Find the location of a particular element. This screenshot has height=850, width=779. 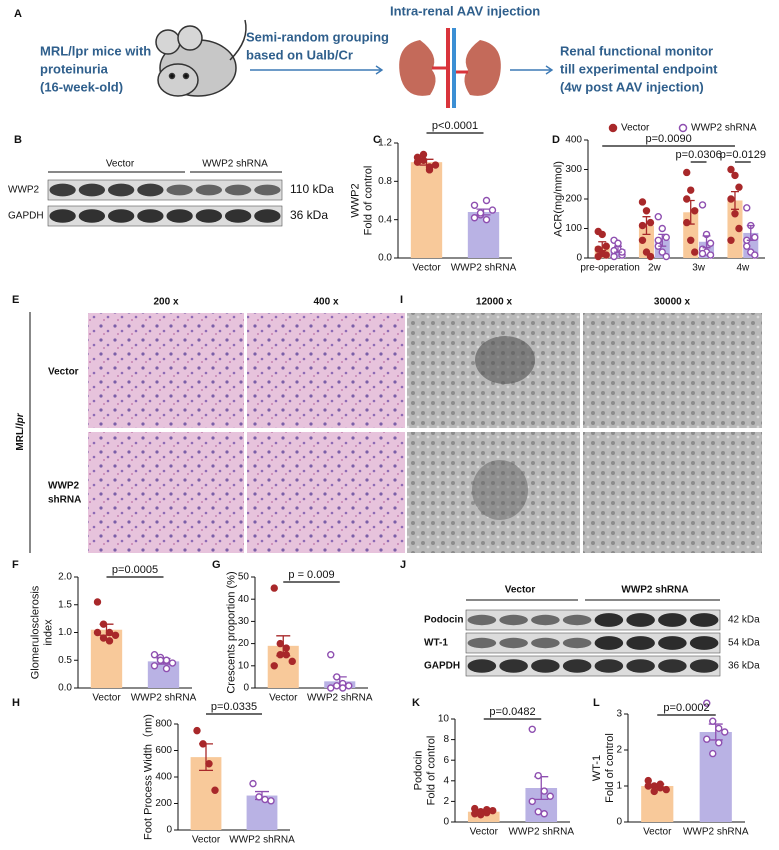

panel-label: C is located at coordinates (377, 140).